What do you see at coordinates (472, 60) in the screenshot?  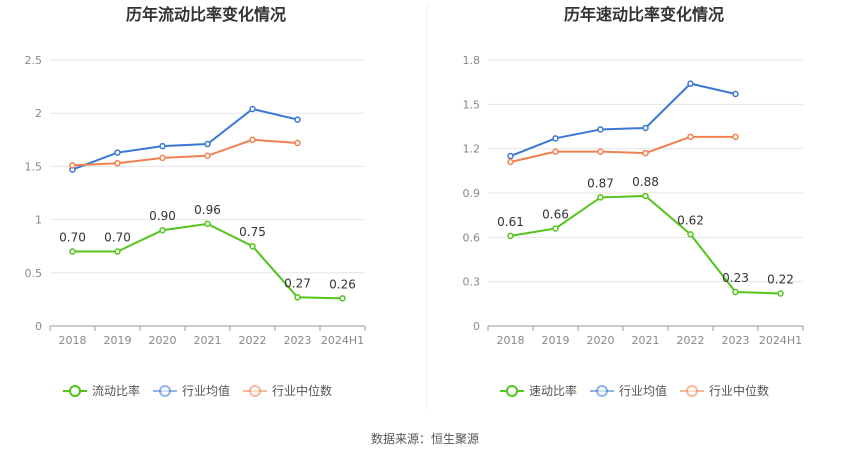 I see `y-tick-label: 1.8` at bounding box center [472, 60].